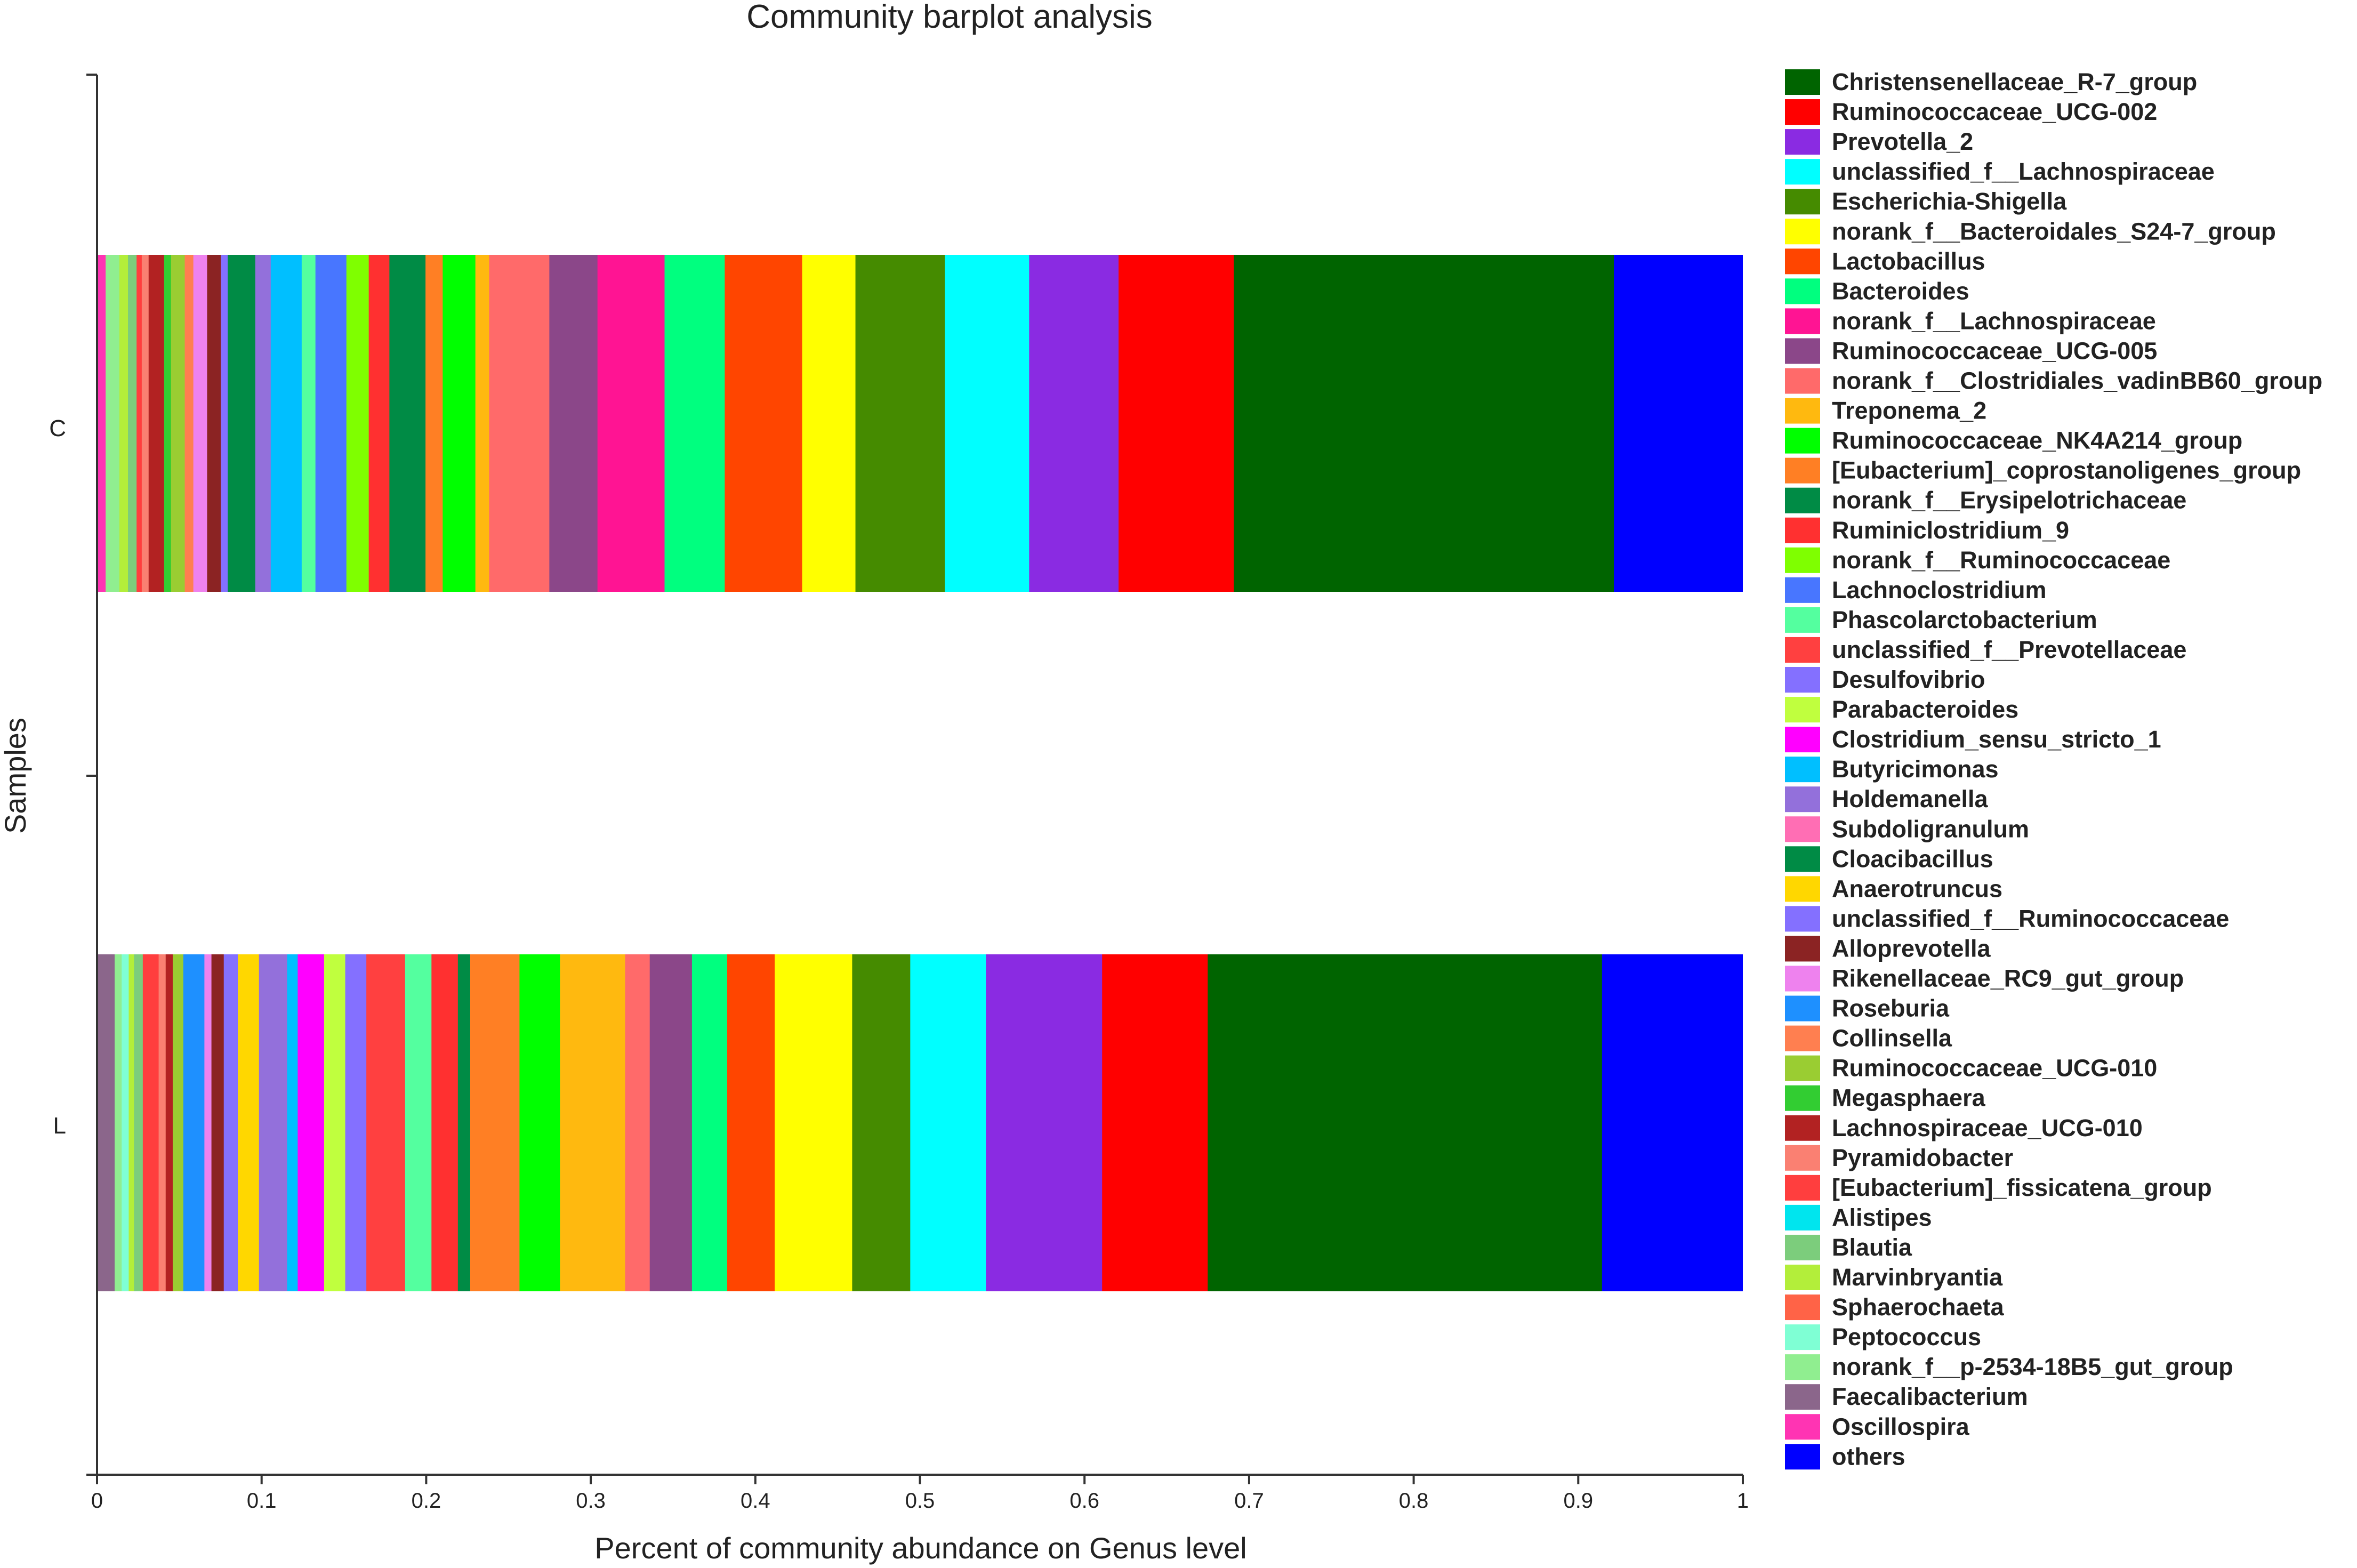 Image resolution: width=2357 pixels, height=1568 pixels. Describe the element at coordinates (2001, 560) in the screenshot. I see `legend-label-16: norank_f__Ruminococcaceae` at that location.